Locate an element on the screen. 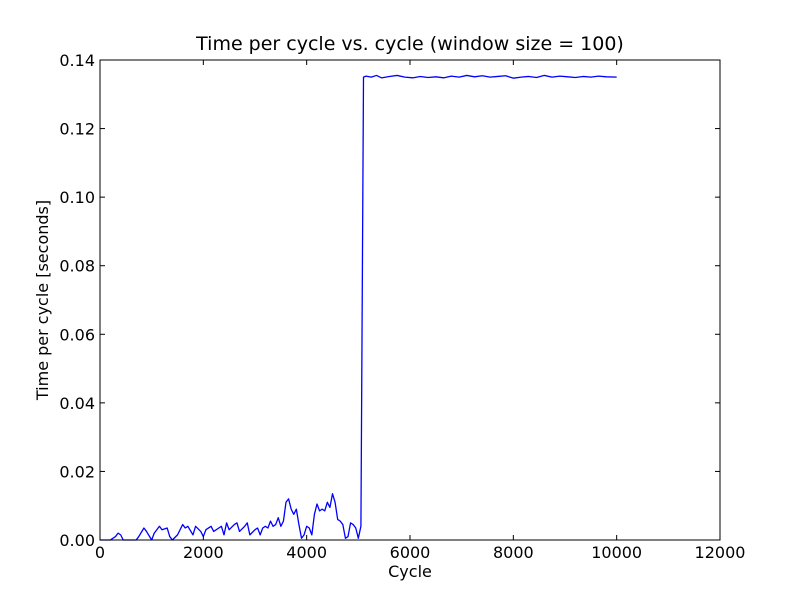 The width and height of the screenshot is (800, 600). y-axis-label: Time per cycle [seconds] is located at coordinates (42, 300).